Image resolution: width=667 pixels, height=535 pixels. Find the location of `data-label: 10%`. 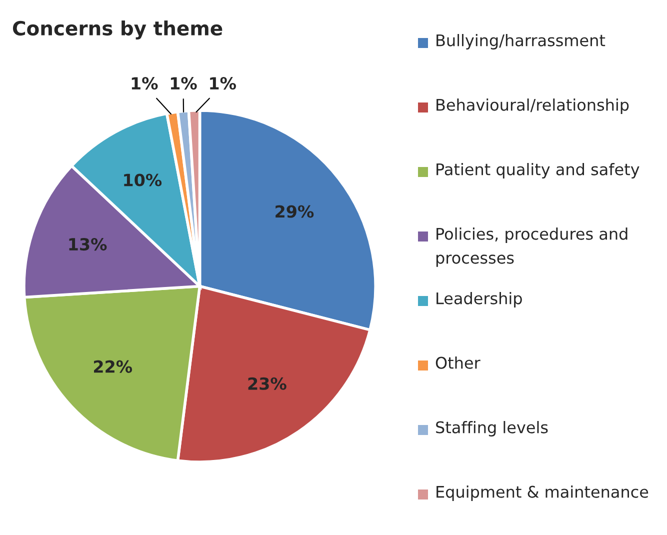

data-label: 10% is located at coordinates (143, 180).